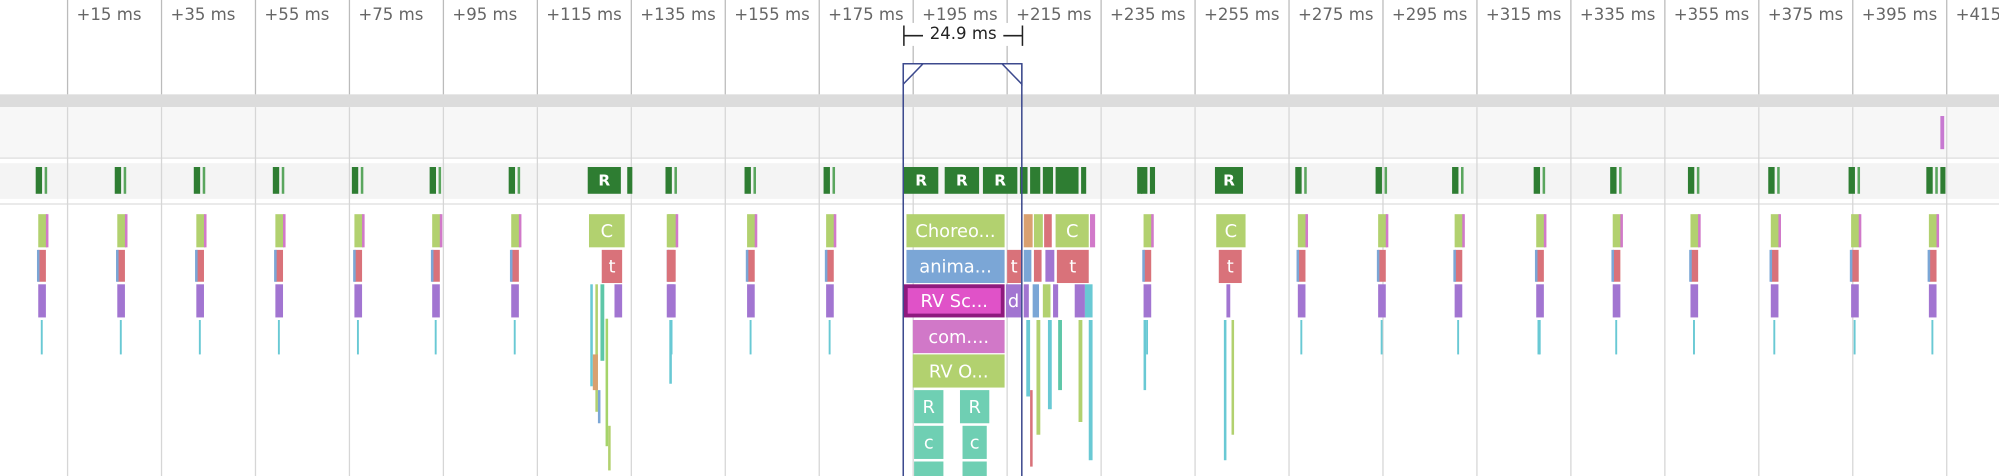  I want to click on tick-label: +175 ms, so click(866, 14).